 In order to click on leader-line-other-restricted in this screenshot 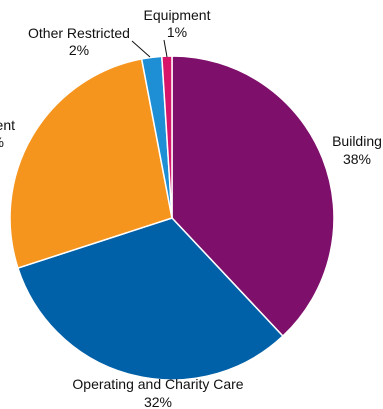, I will do `click(141, 49)`.